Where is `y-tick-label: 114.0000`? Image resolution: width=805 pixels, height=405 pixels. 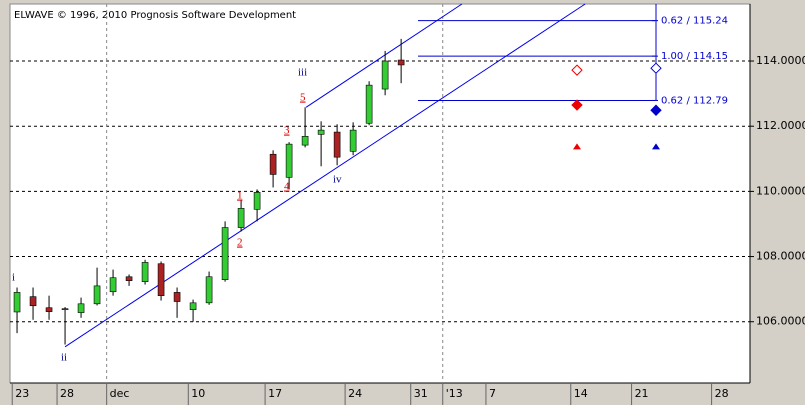
y-tick-label: 114.0000 is located at coordinates (780, 60).